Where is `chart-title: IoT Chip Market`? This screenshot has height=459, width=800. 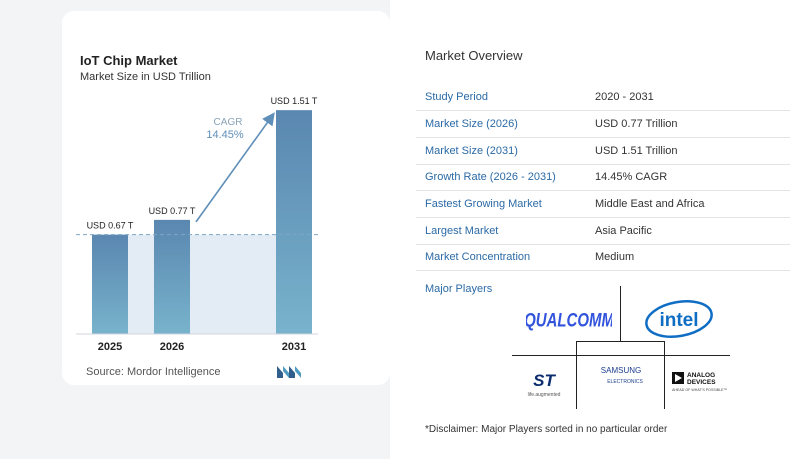
chart-title: IoT Chip Market is located at coordinates (129, 60).